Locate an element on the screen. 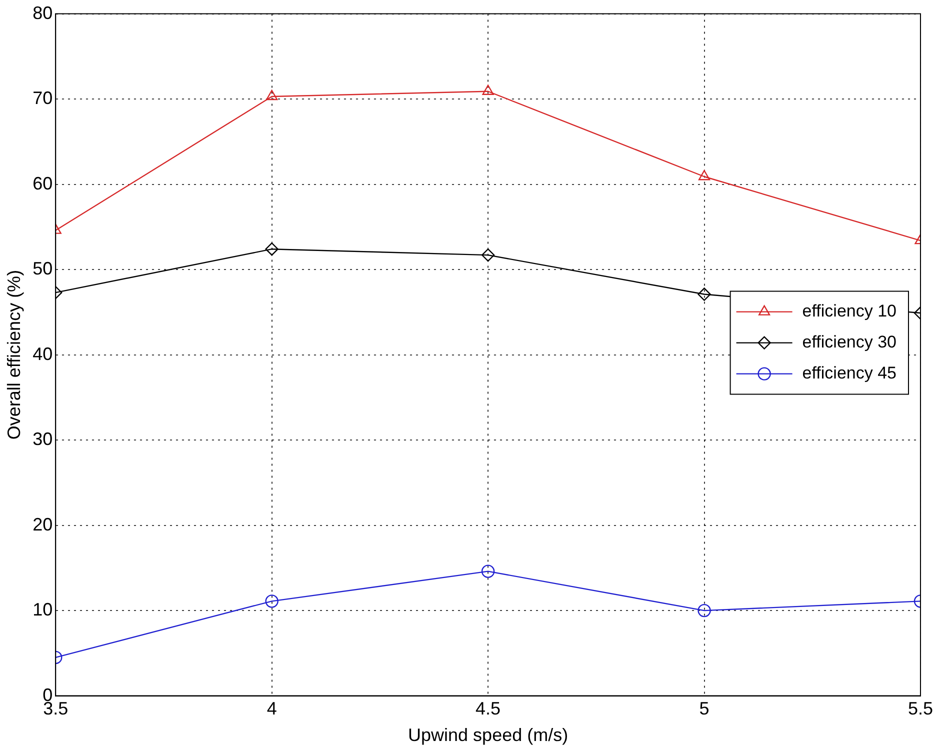  y-axis-title: Overall efficiency (%) is located at coordinates (14, 355).